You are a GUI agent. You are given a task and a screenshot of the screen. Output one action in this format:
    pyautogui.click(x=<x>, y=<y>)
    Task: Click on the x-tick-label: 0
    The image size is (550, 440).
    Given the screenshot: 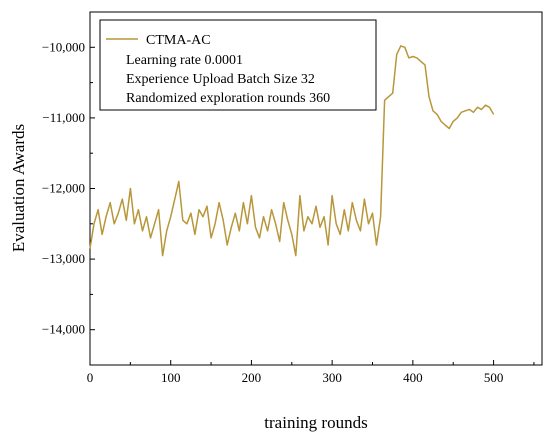 What is the action you would take?
    pyautogui.click(x=90, y=377)
    